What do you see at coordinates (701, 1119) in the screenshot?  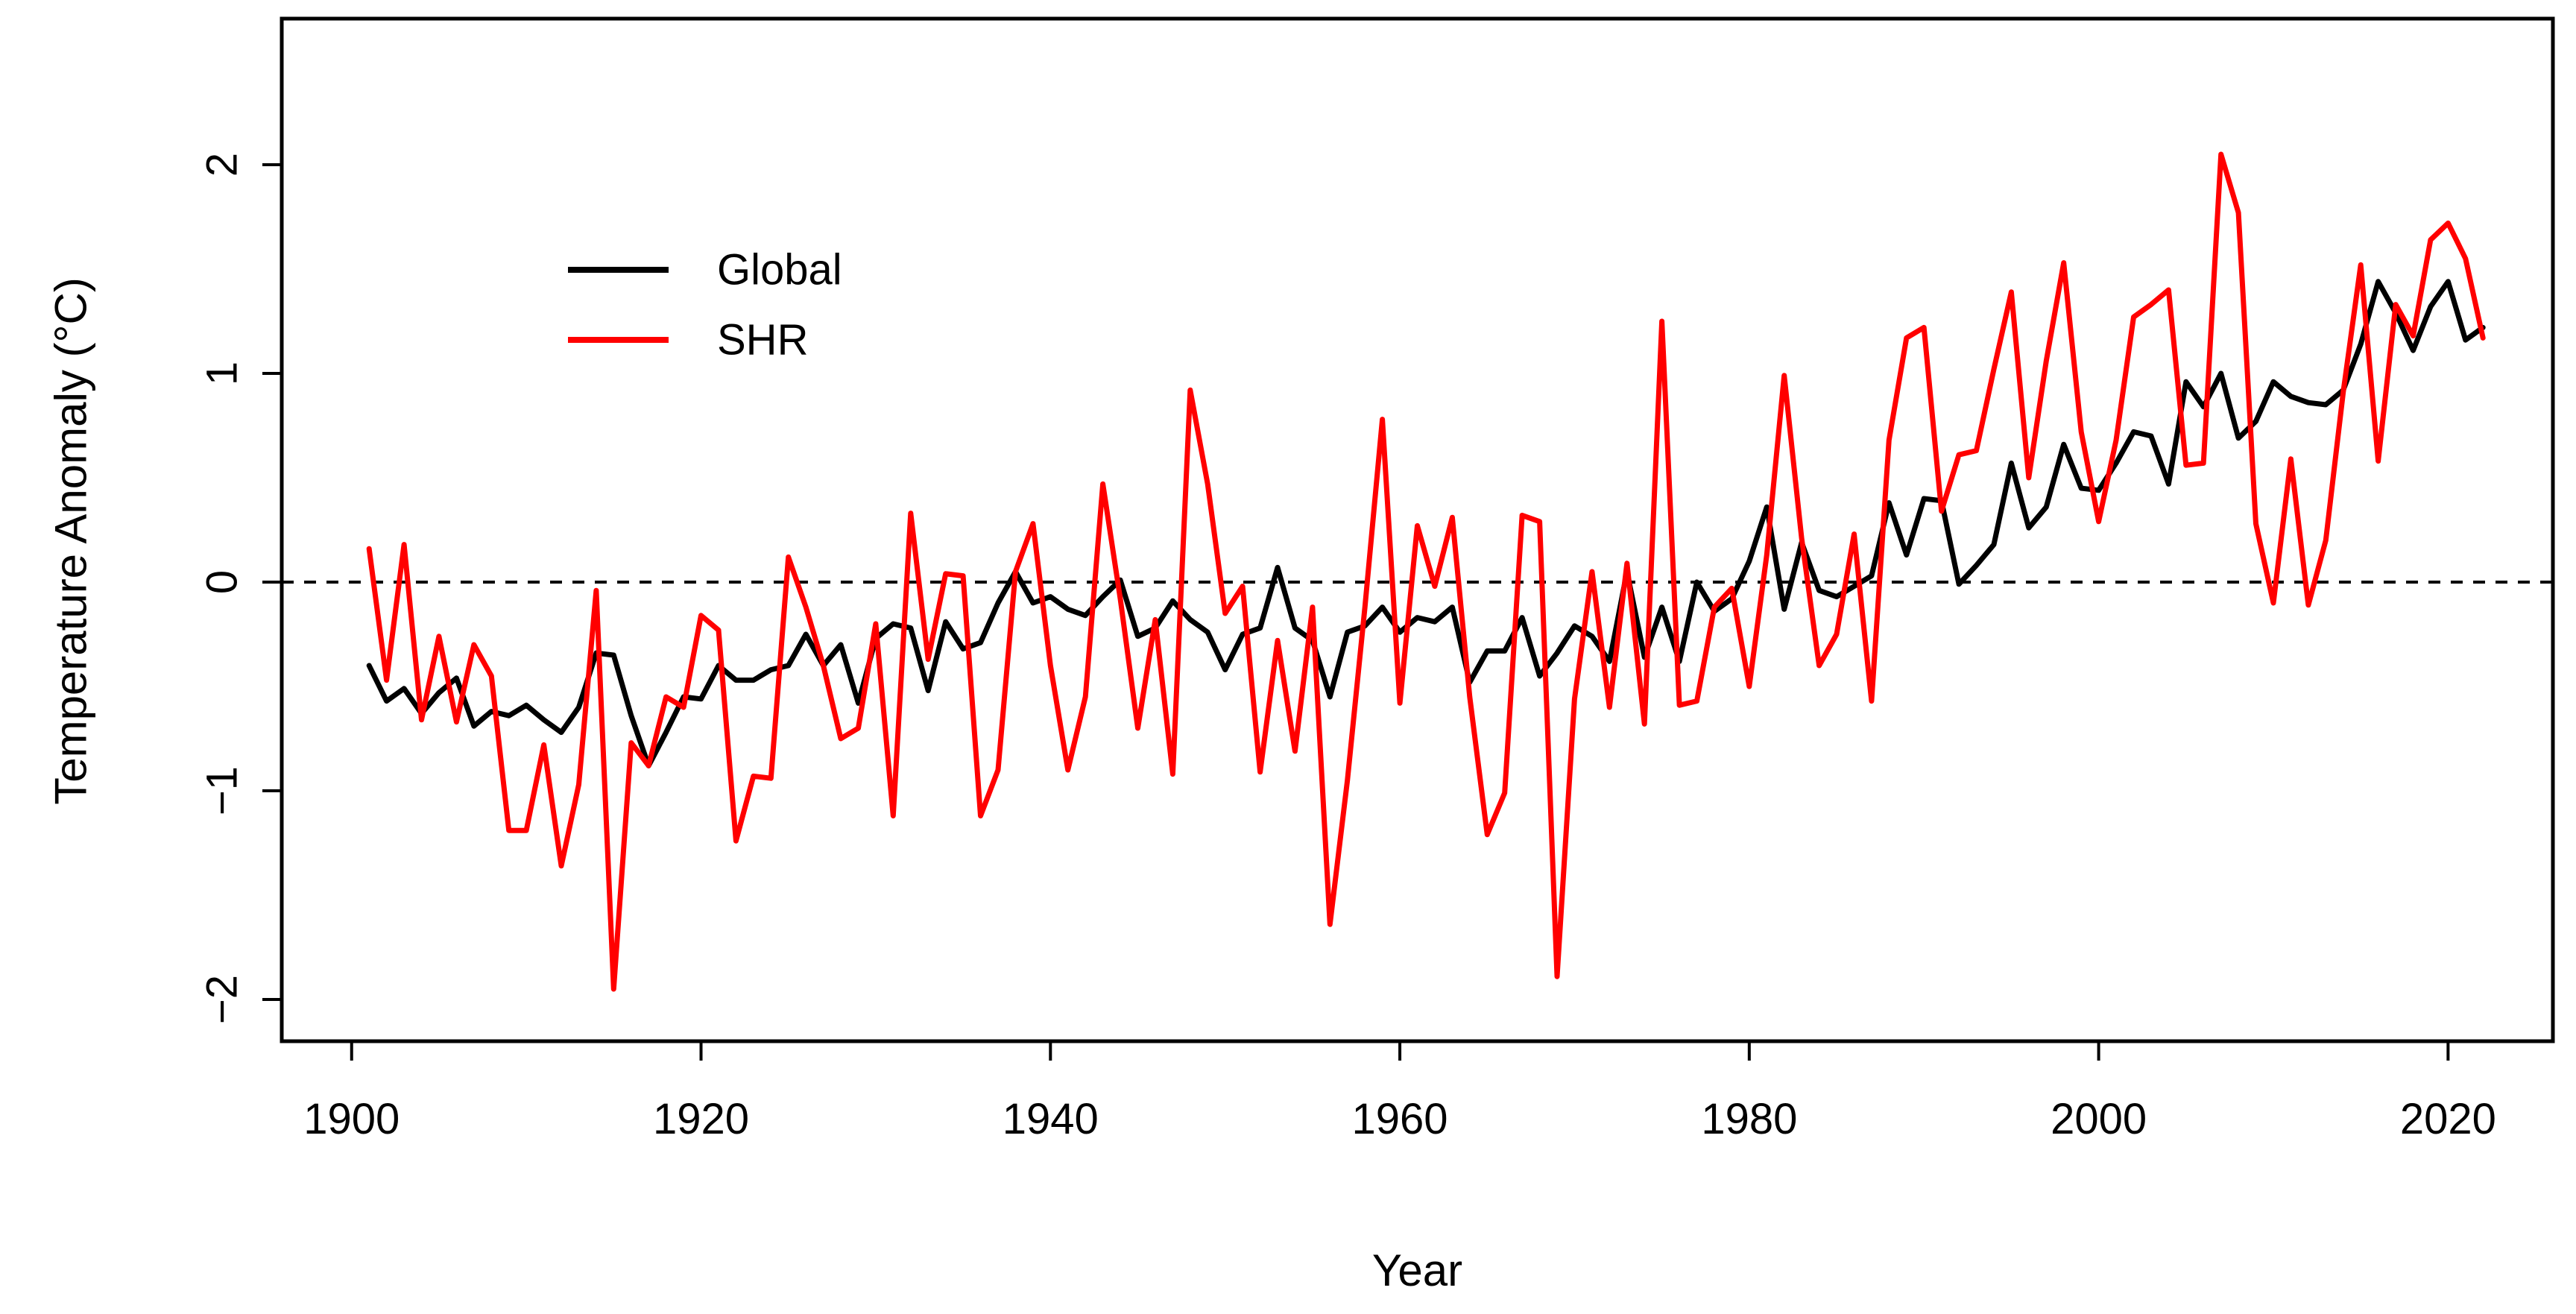 I see `x-tick-label: 1920` at bounding box center [701, 1119].